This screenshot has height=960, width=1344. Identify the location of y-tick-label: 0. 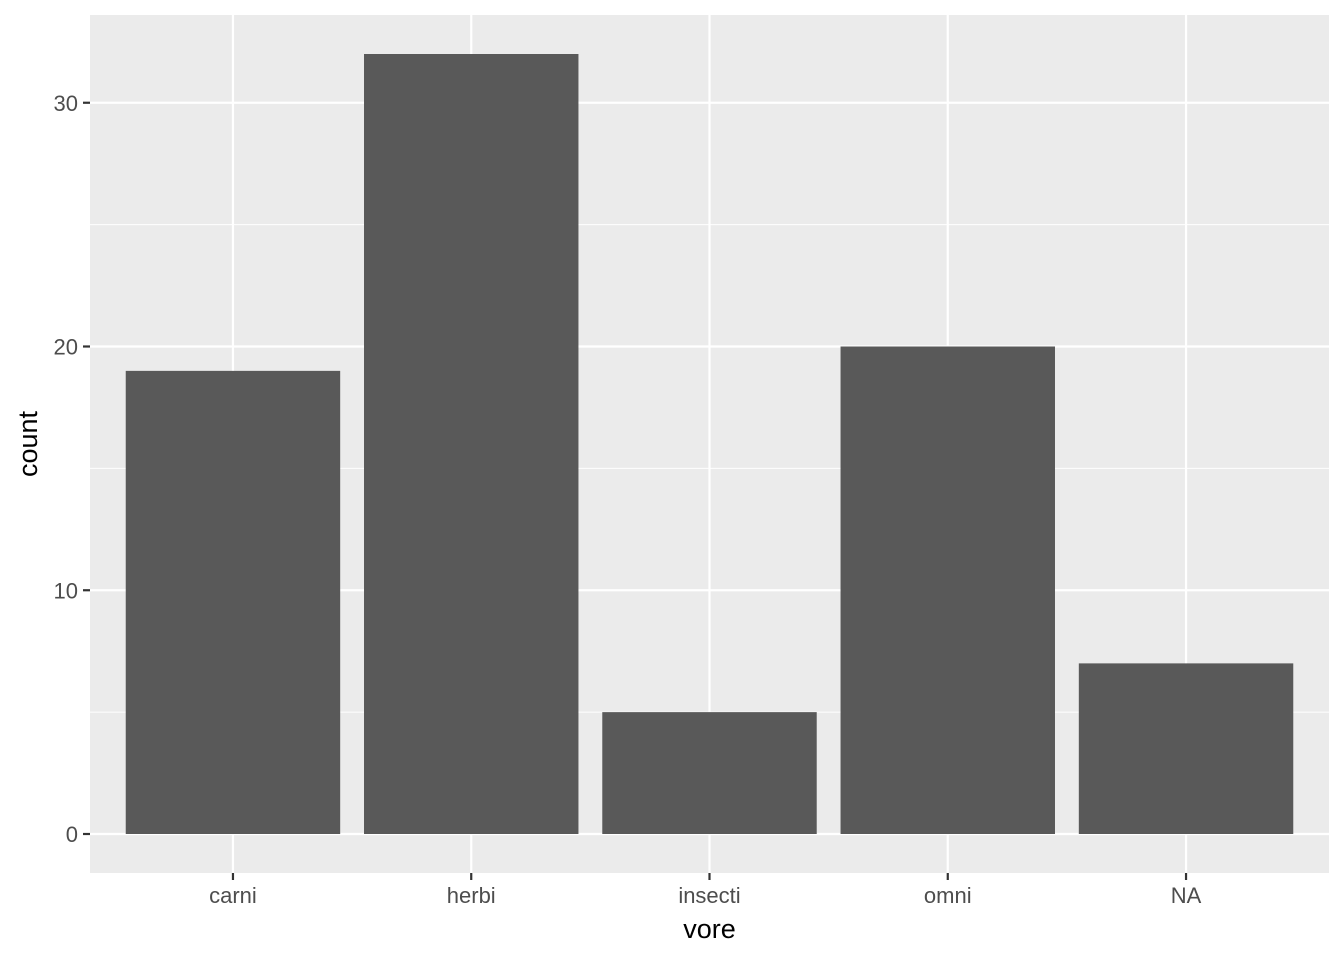
(72, 834).